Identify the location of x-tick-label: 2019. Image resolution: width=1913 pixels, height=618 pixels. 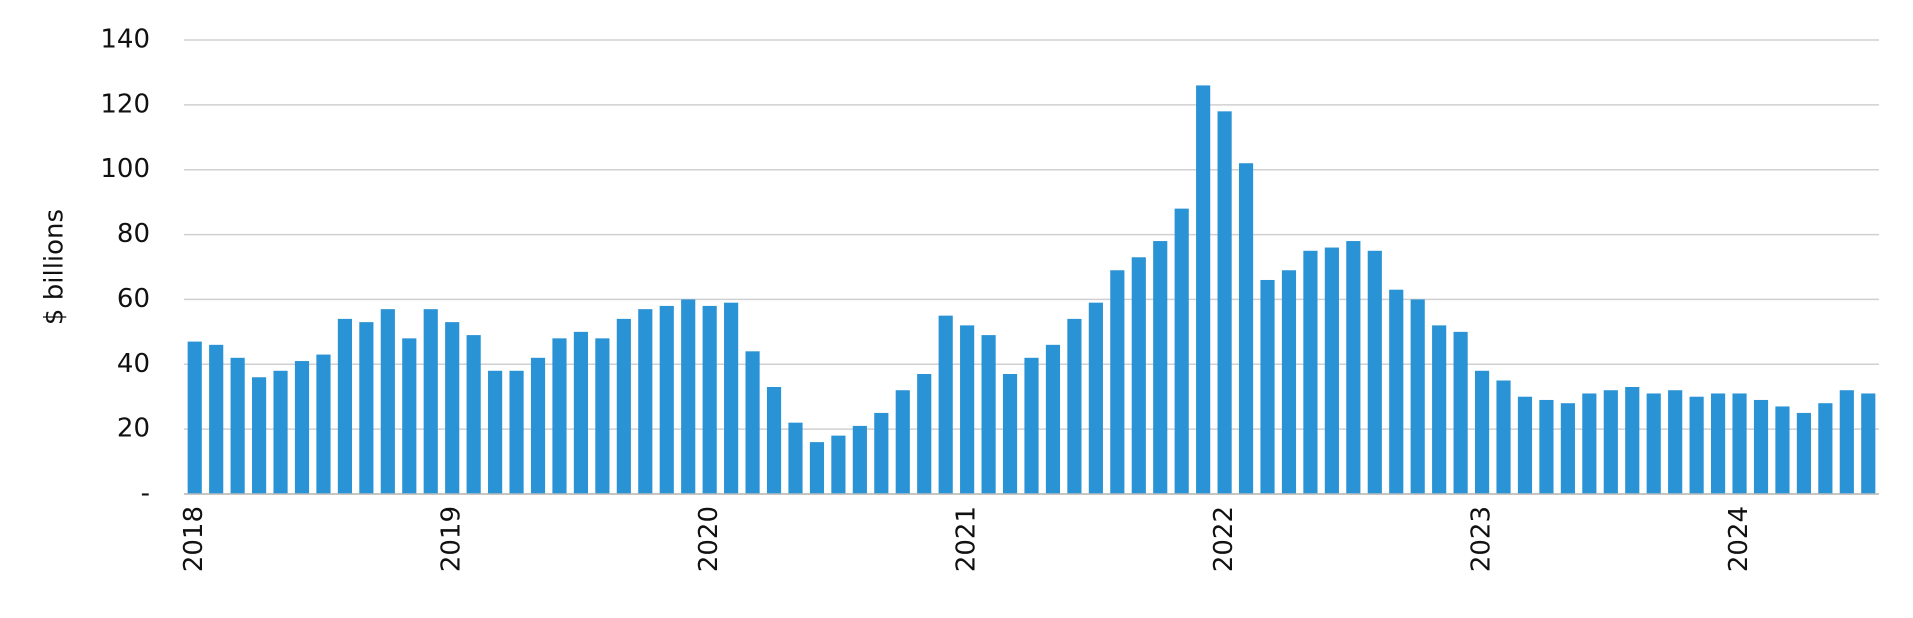
(452, 539).